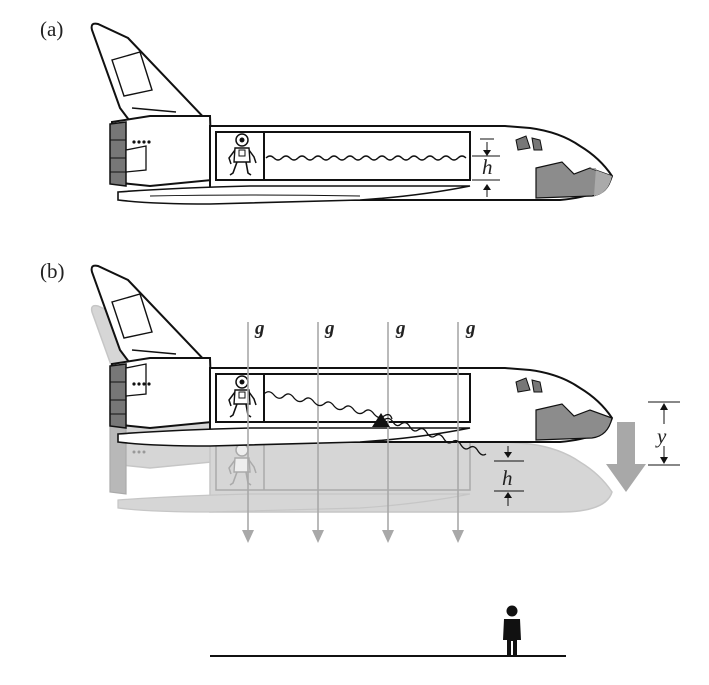 Image resolution: width=709 pixels, height=685 pixels. I want to click on triangle-mass-icon, so click(381, 420).